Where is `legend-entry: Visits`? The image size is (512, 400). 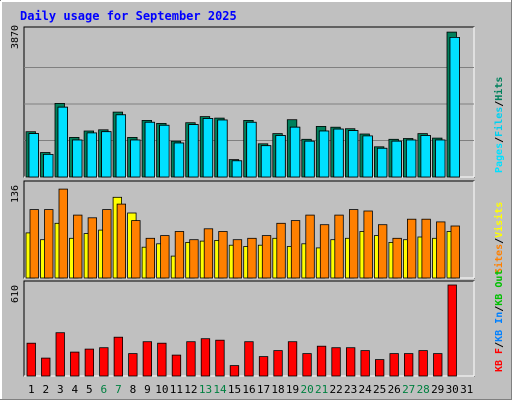 legend-entry: Visits is located at coordinates (499, 220).